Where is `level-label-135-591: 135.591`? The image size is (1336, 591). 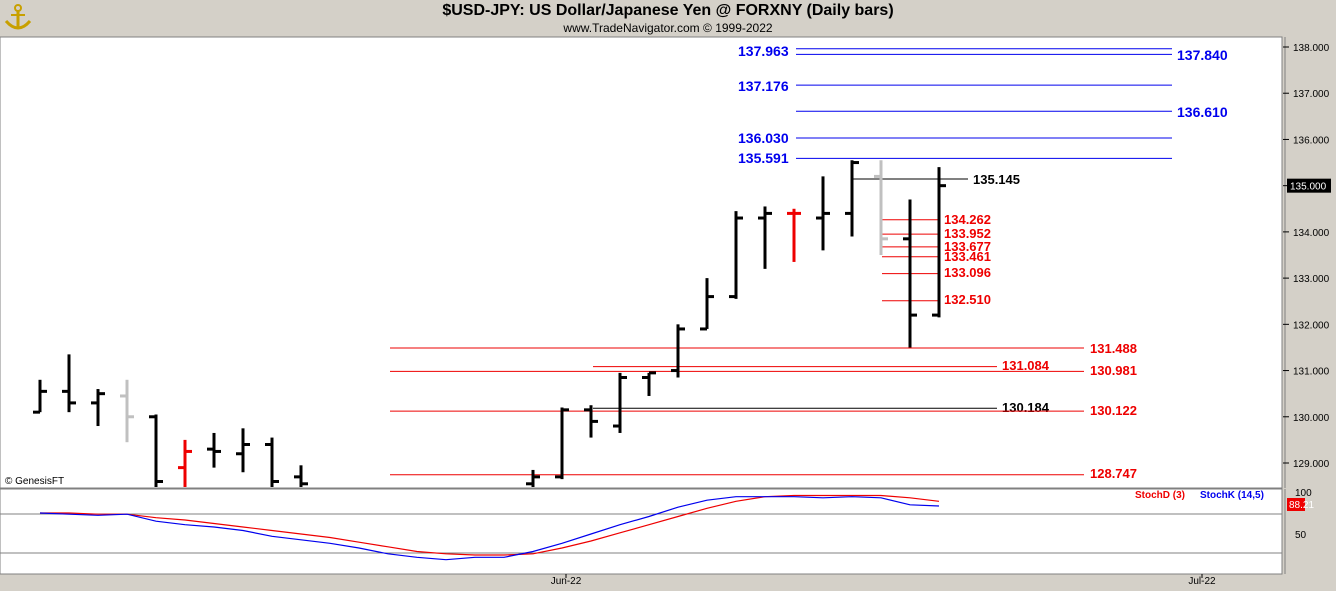 level-label-135-591: 135.591 is located at coordinates (763, 158).